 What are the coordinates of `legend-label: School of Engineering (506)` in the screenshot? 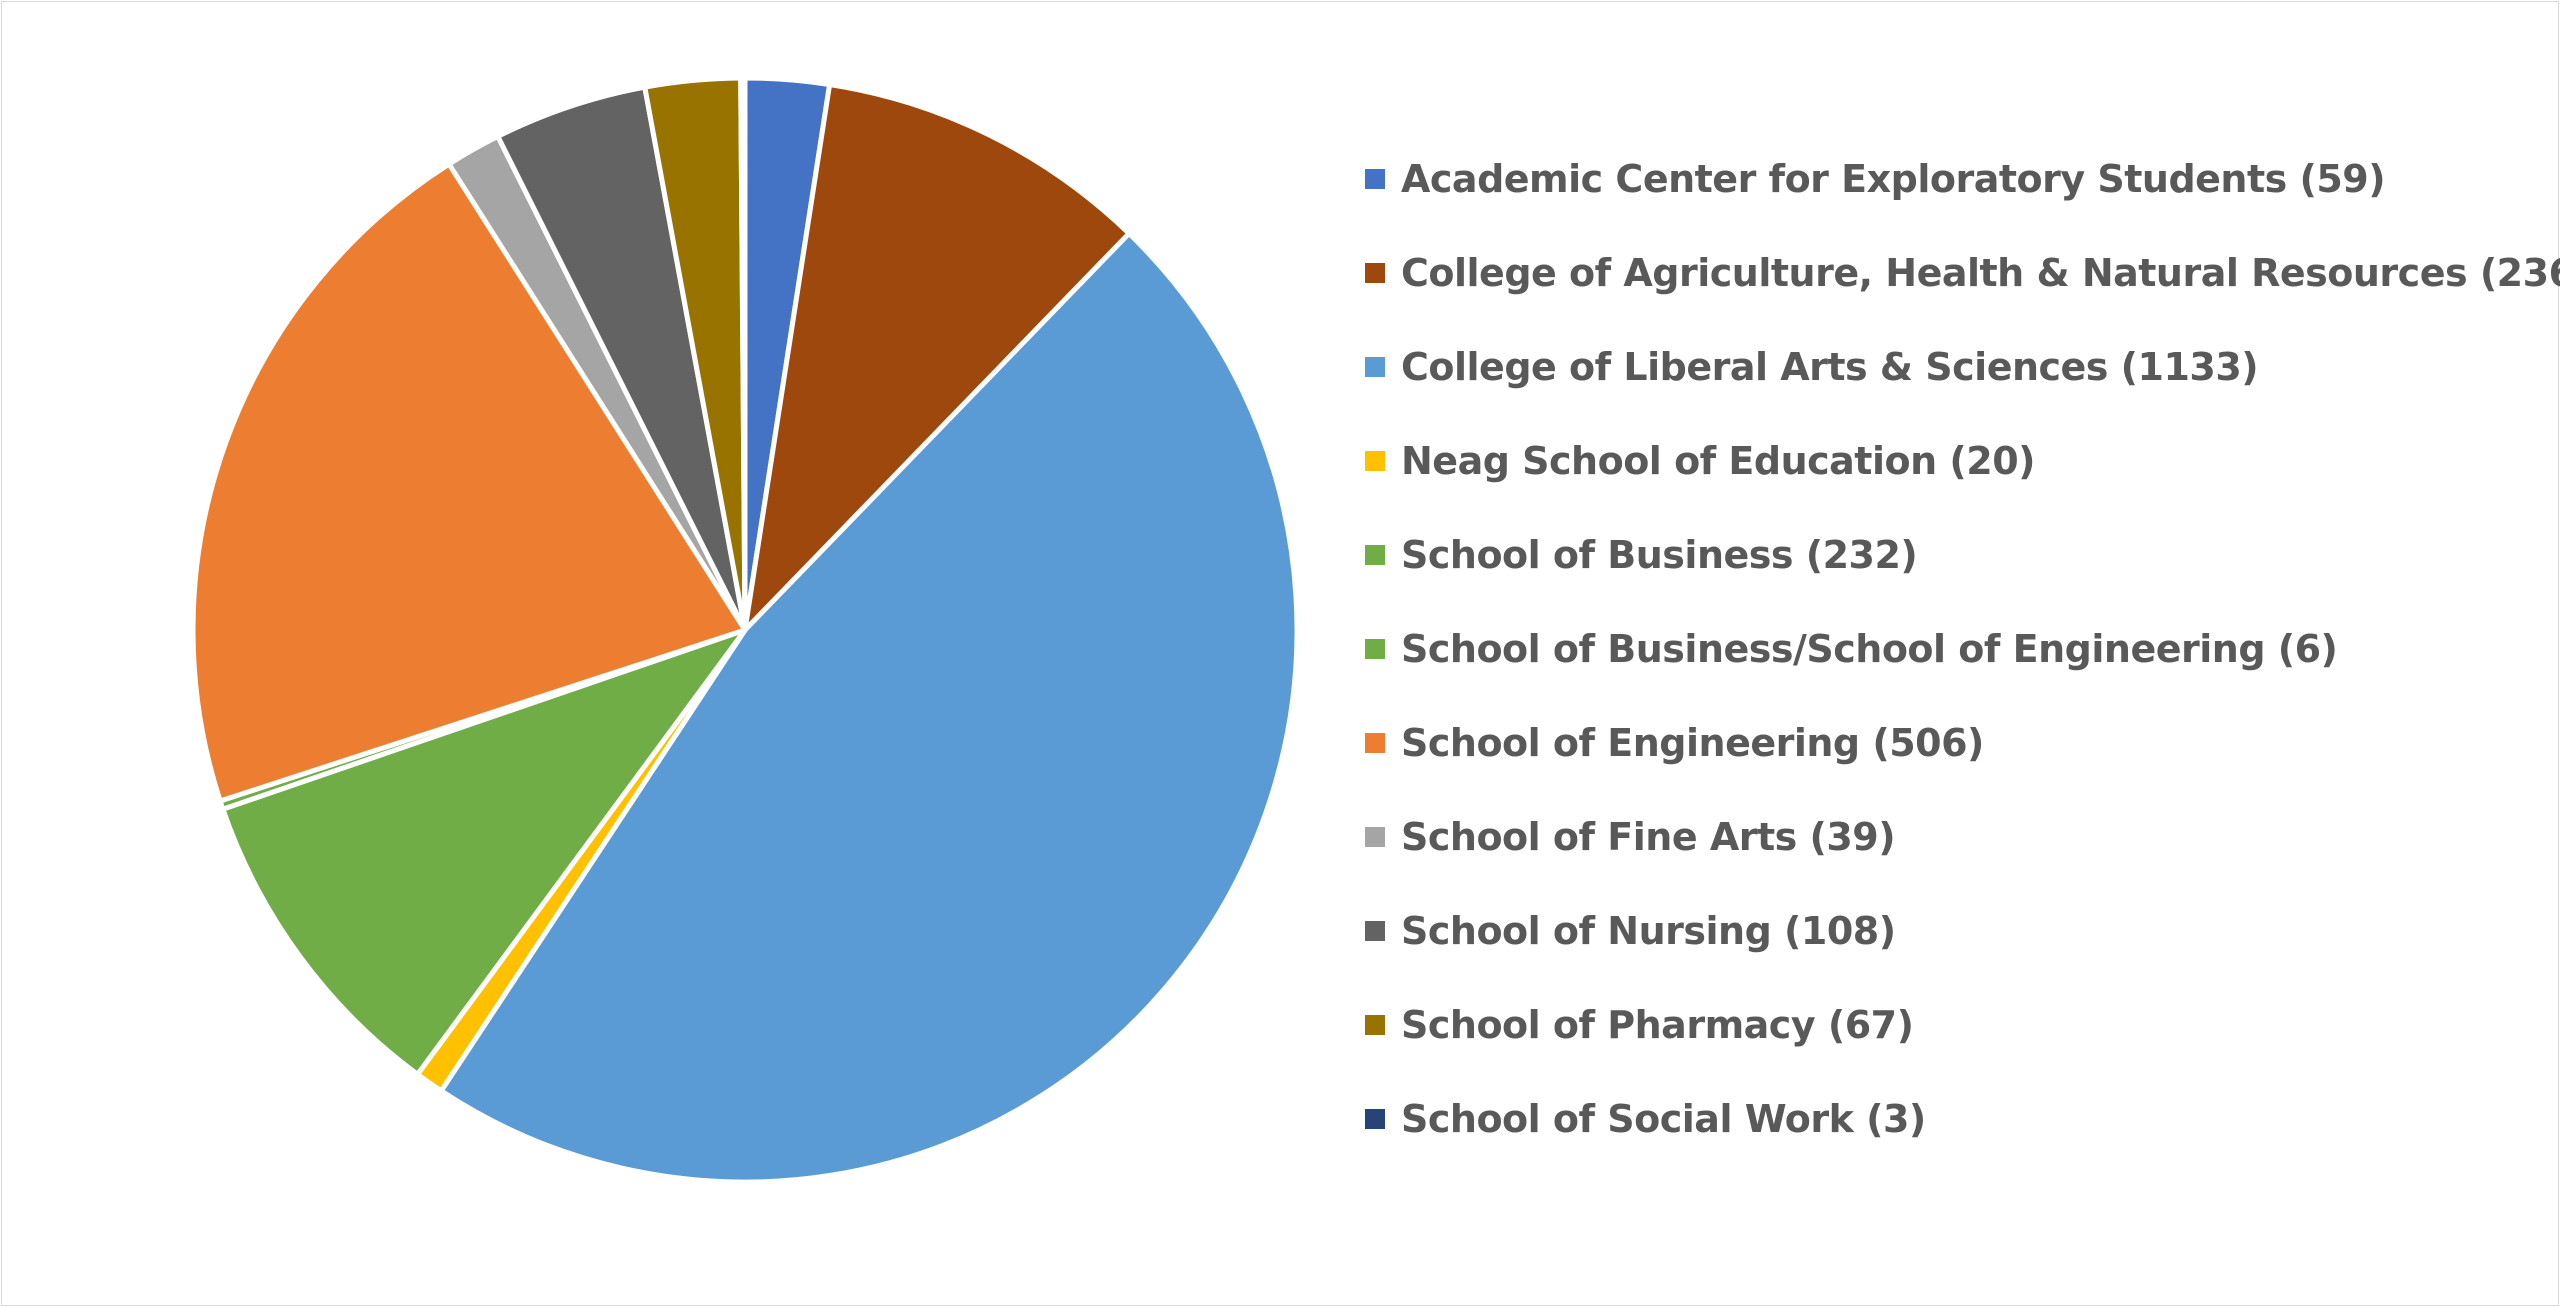 It's located at (1692, 743).